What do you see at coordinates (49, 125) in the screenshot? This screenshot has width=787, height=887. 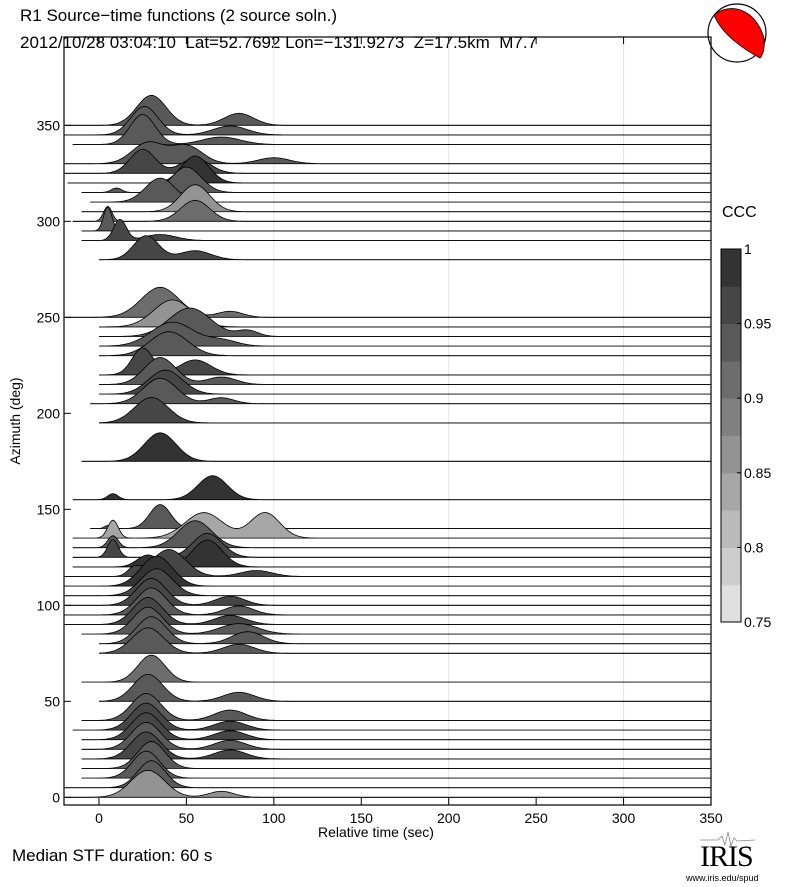 I see `y-tick-label: 350` at bounding box center [49, 125].